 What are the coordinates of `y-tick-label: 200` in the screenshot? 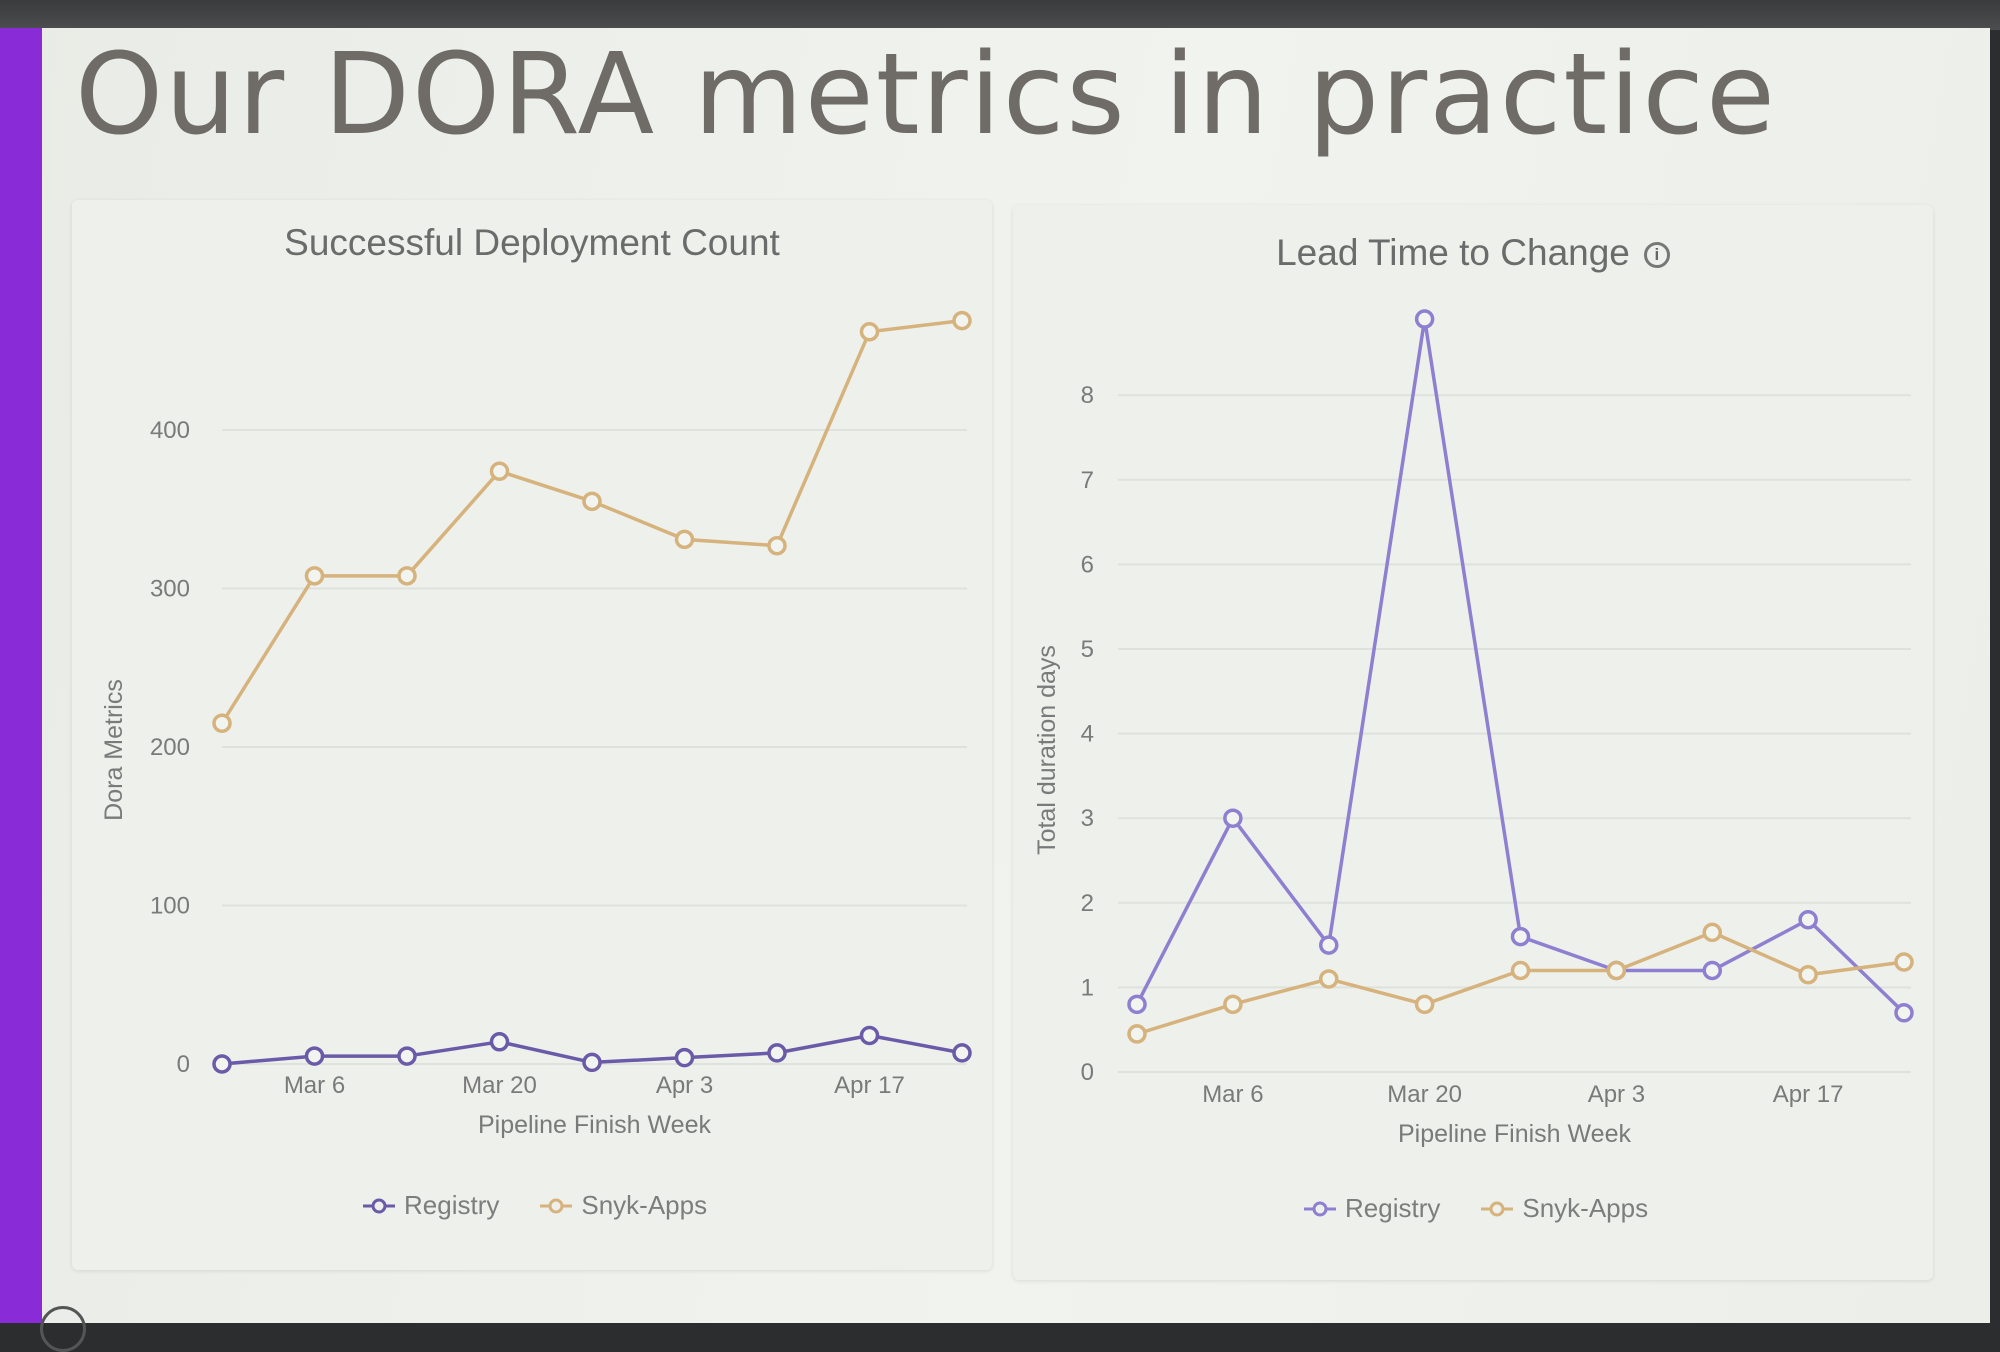 It's located at (170, 747).